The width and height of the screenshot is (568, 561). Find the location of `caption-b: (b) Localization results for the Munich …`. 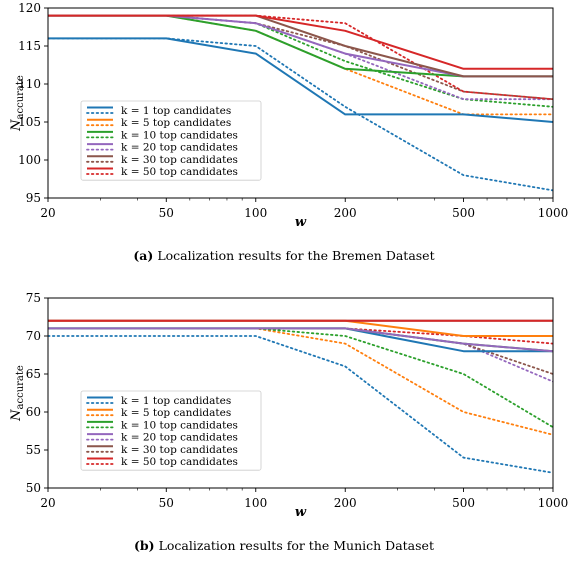

caption-b: (b) Localization results for the Munich … is located at coordinates (284, 545).